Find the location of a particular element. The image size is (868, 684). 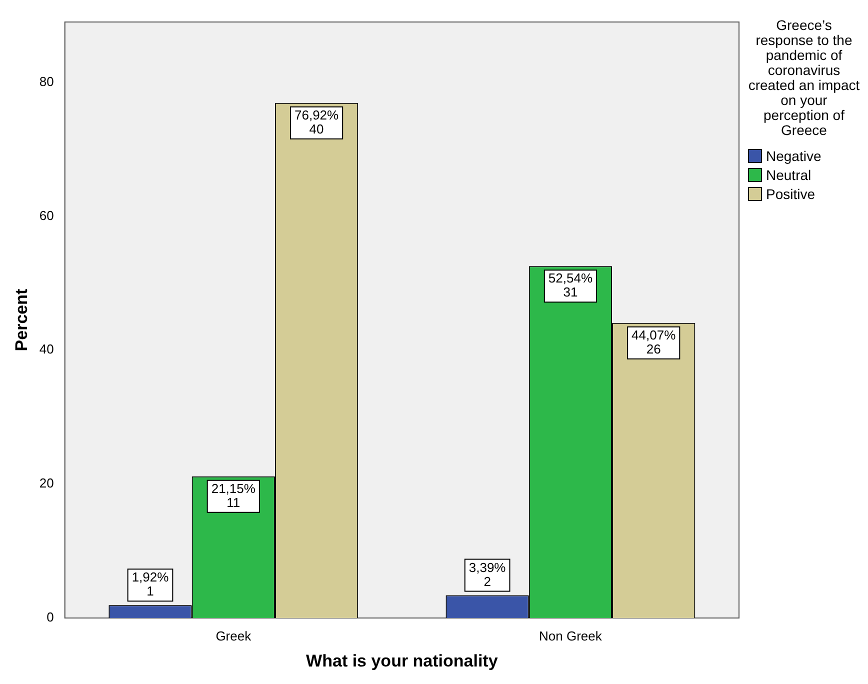

legend-label: Neutral is located at coordinates (789, 175).